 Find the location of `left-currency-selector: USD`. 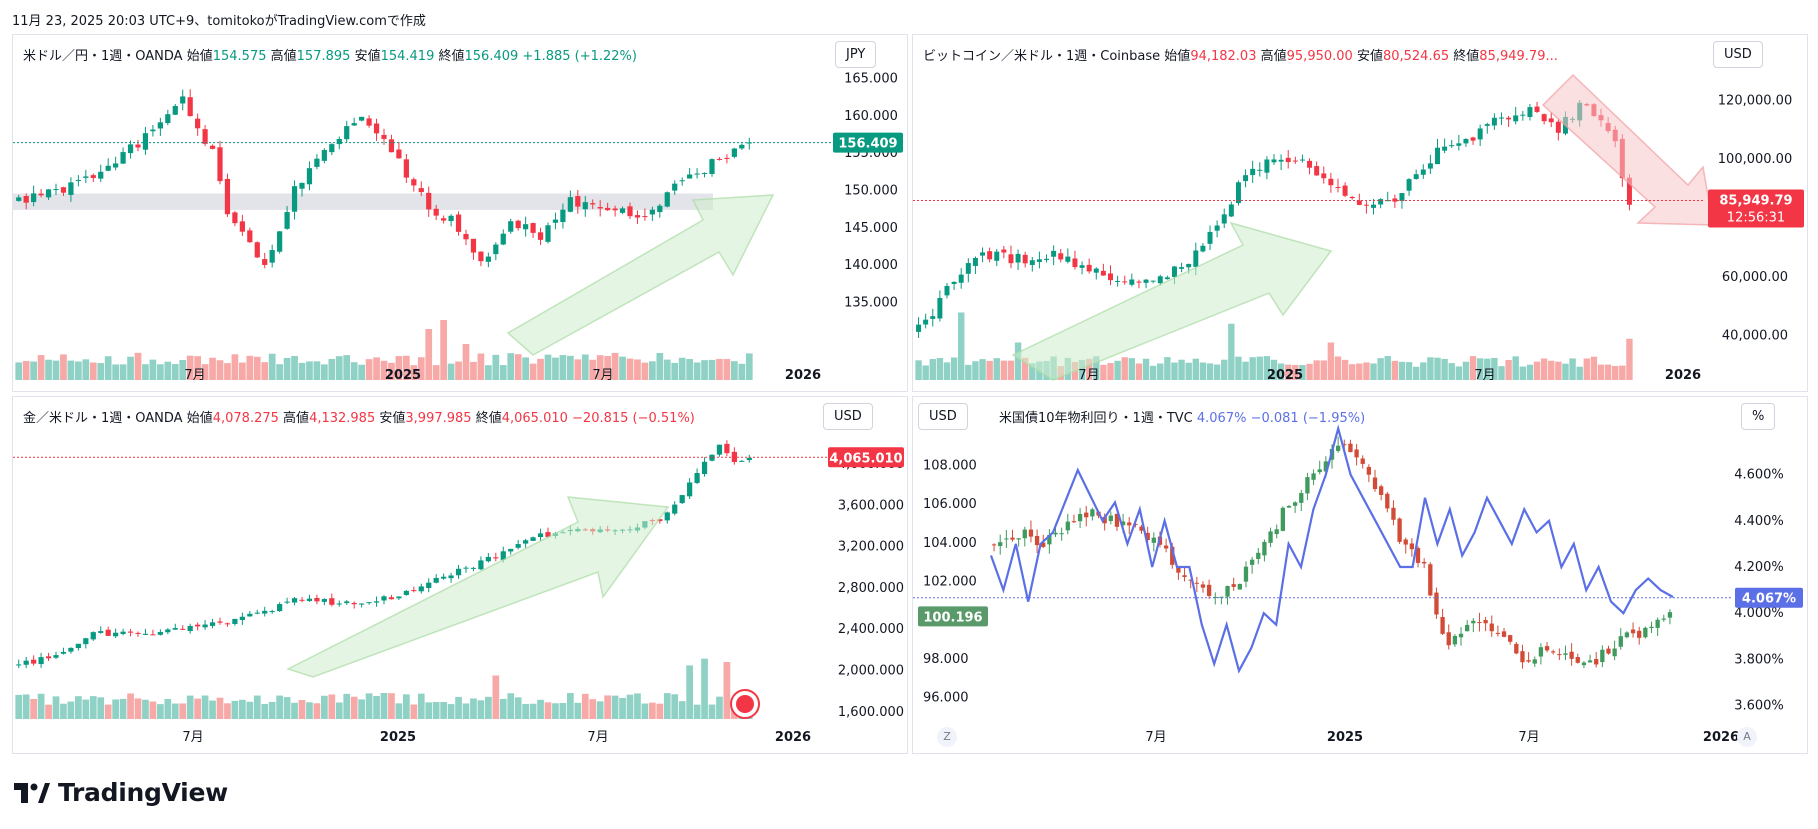

left-currency-selector: USD is located at coordinates (943, 416).